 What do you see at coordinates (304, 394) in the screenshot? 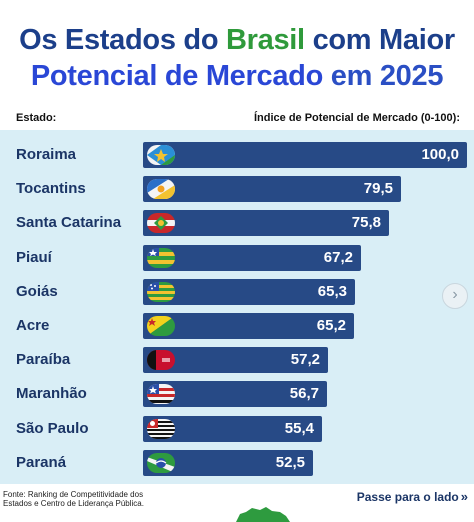
I see `bar-value-label: 56,7` at bounding box center [304, 394].